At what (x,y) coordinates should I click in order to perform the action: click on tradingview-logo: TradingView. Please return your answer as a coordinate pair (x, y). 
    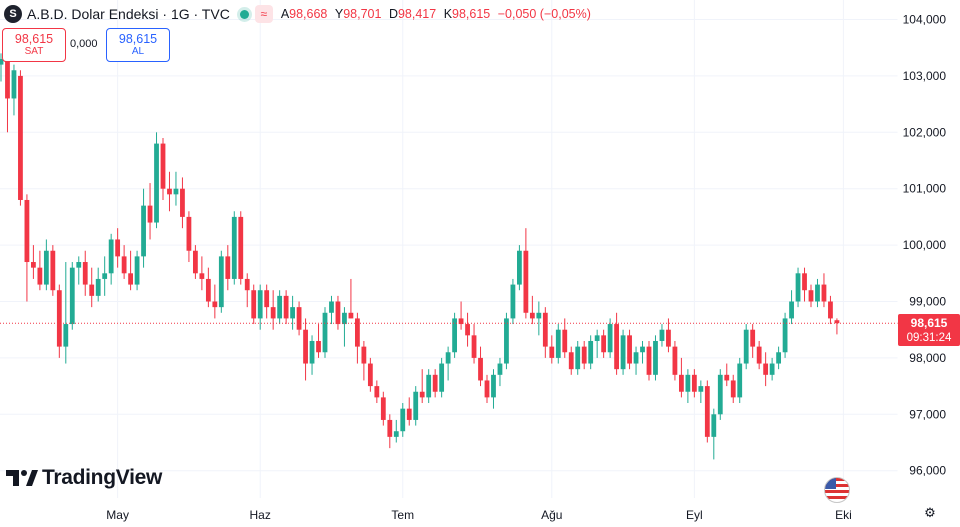
    Looking at the image, I should click on (84, 478).